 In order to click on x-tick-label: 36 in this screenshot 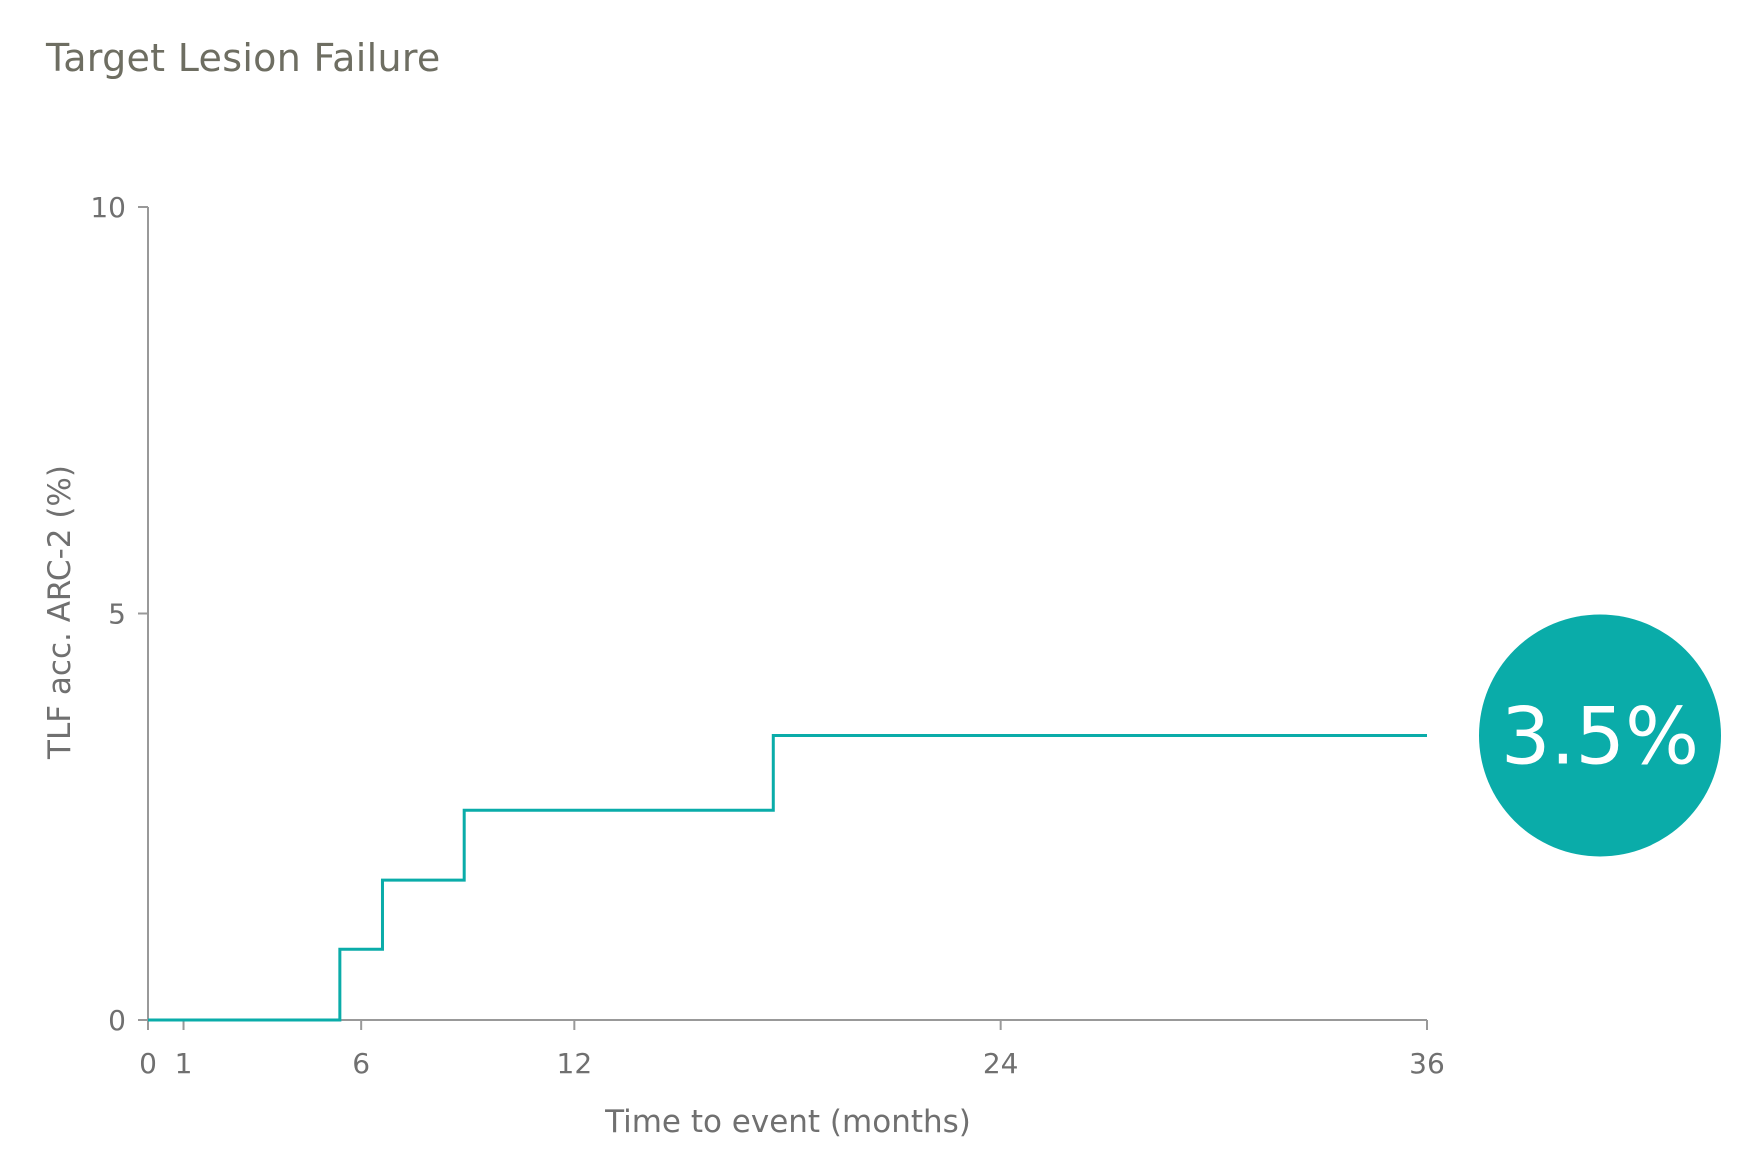, I will do `click(1427, 1063)`.